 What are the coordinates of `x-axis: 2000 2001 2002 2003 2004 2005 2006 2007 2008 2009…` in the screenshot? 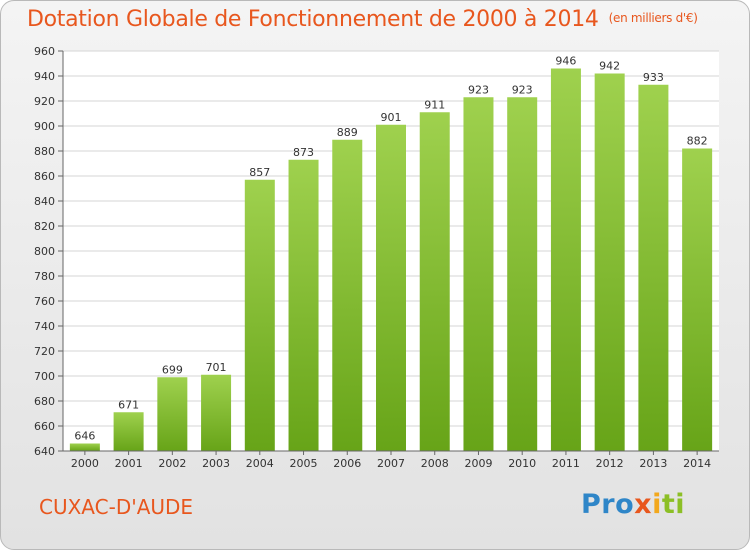 It's located at (391, 460).